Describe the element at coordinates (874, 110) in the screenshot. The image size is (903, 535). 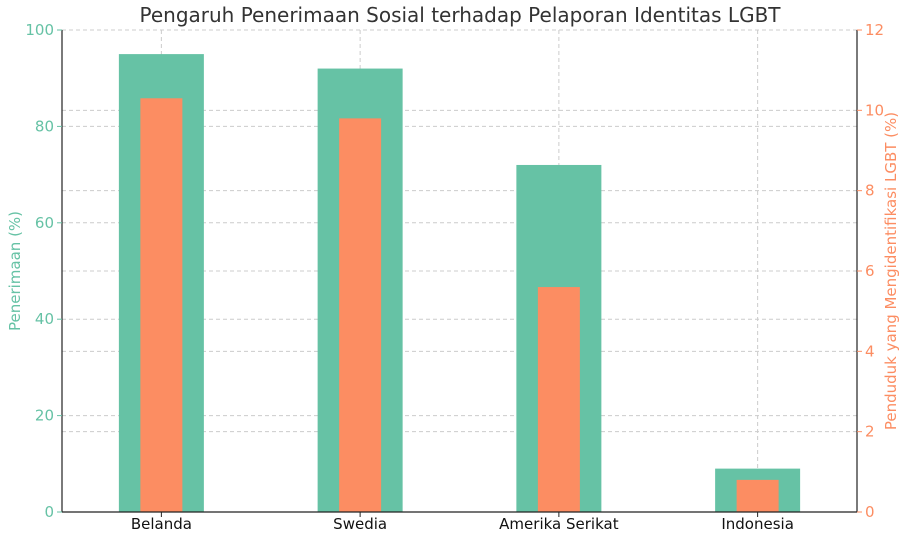
I see `tick-label-right: 10` at that location.